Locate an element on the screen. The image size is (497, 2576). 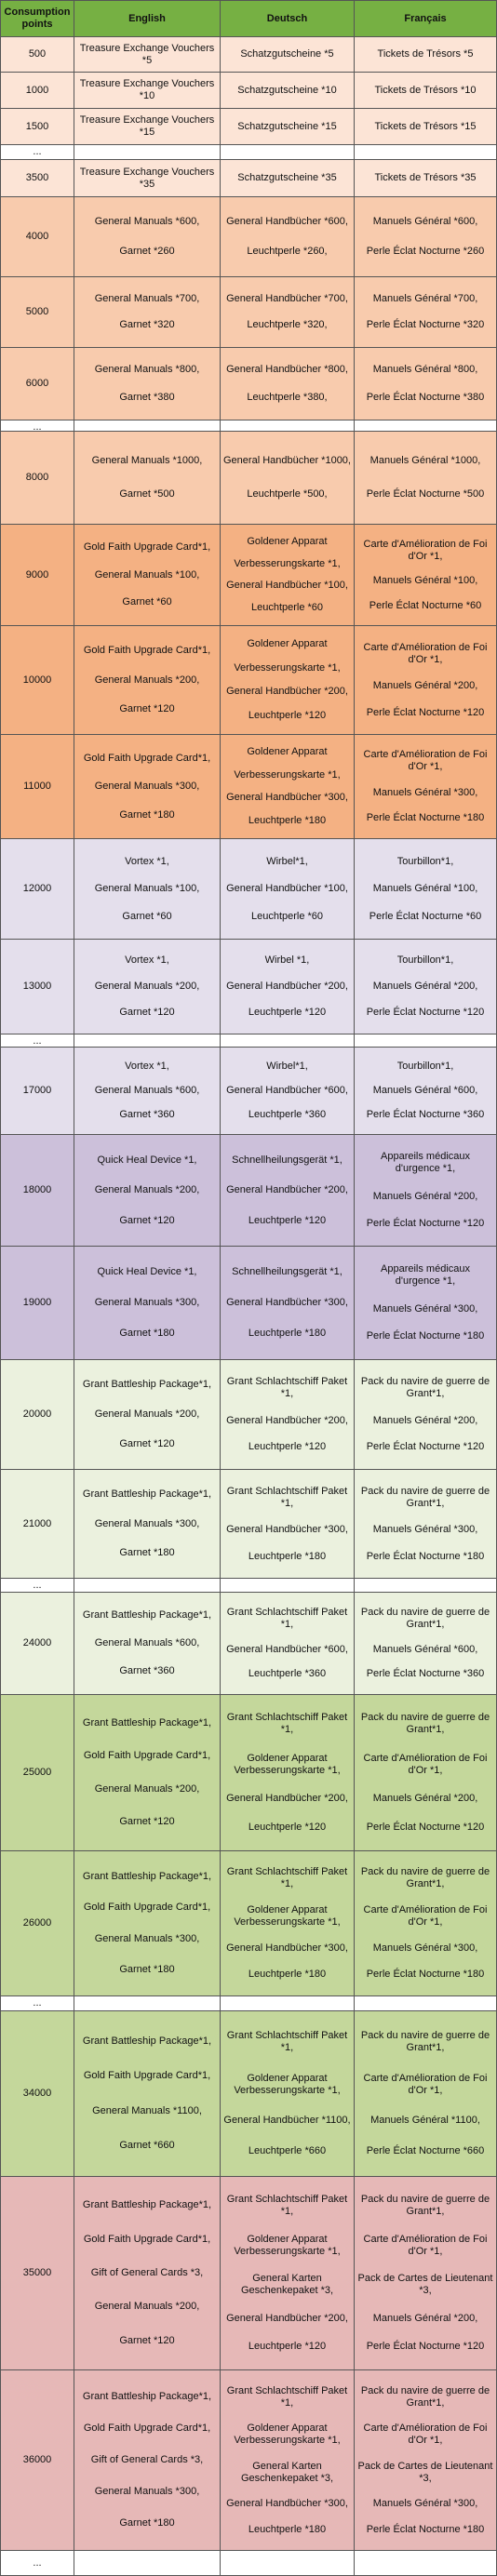
cell-text: Perle Éclat Nocturne *360 is located at coordinates (425, 1674).